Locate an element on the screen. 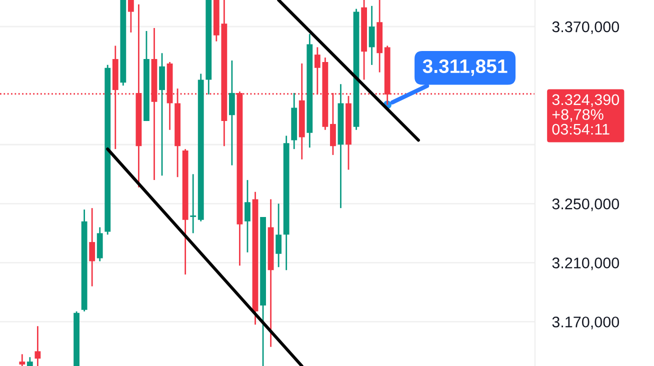 This screenshot has height=366, width=654. y-tick-label: 3.370,000 is located at coordinates (586, 27).